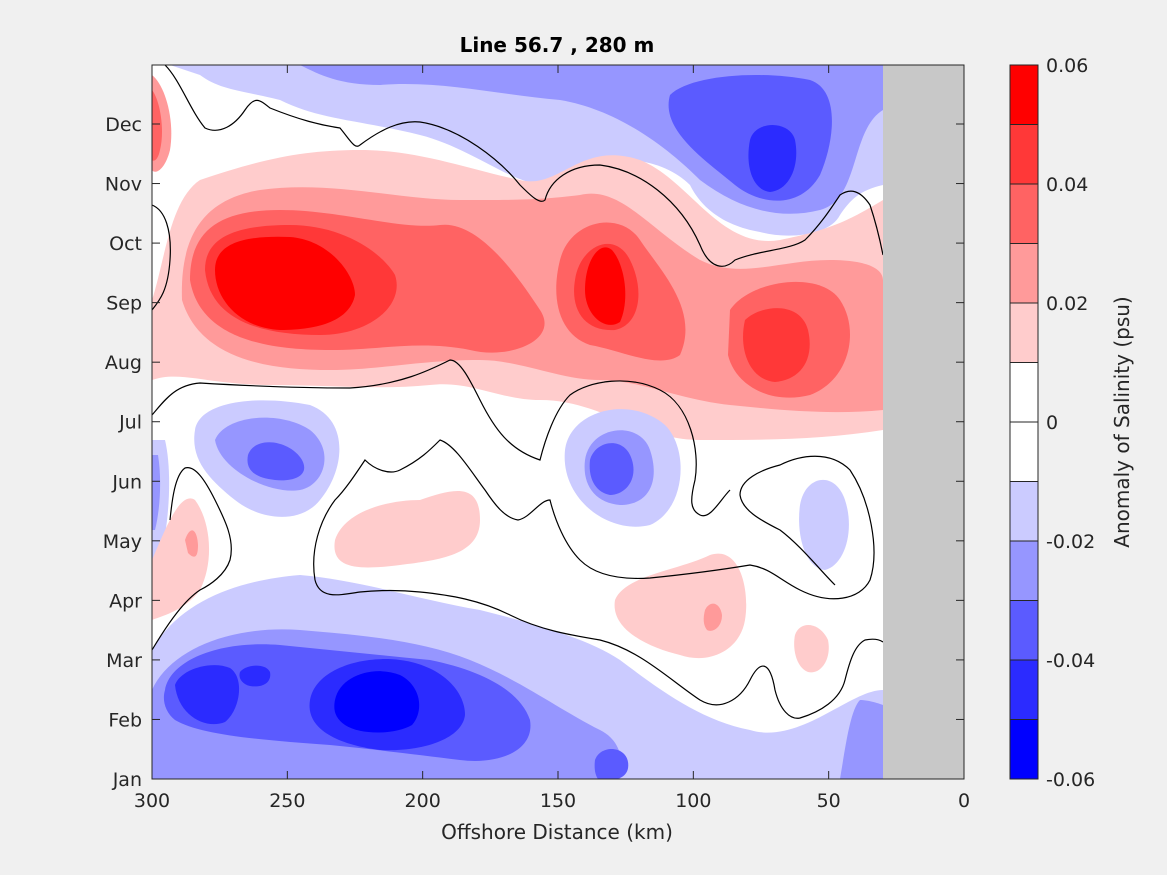  I want to click on y-tick-label: Oct, so click(125, 244).